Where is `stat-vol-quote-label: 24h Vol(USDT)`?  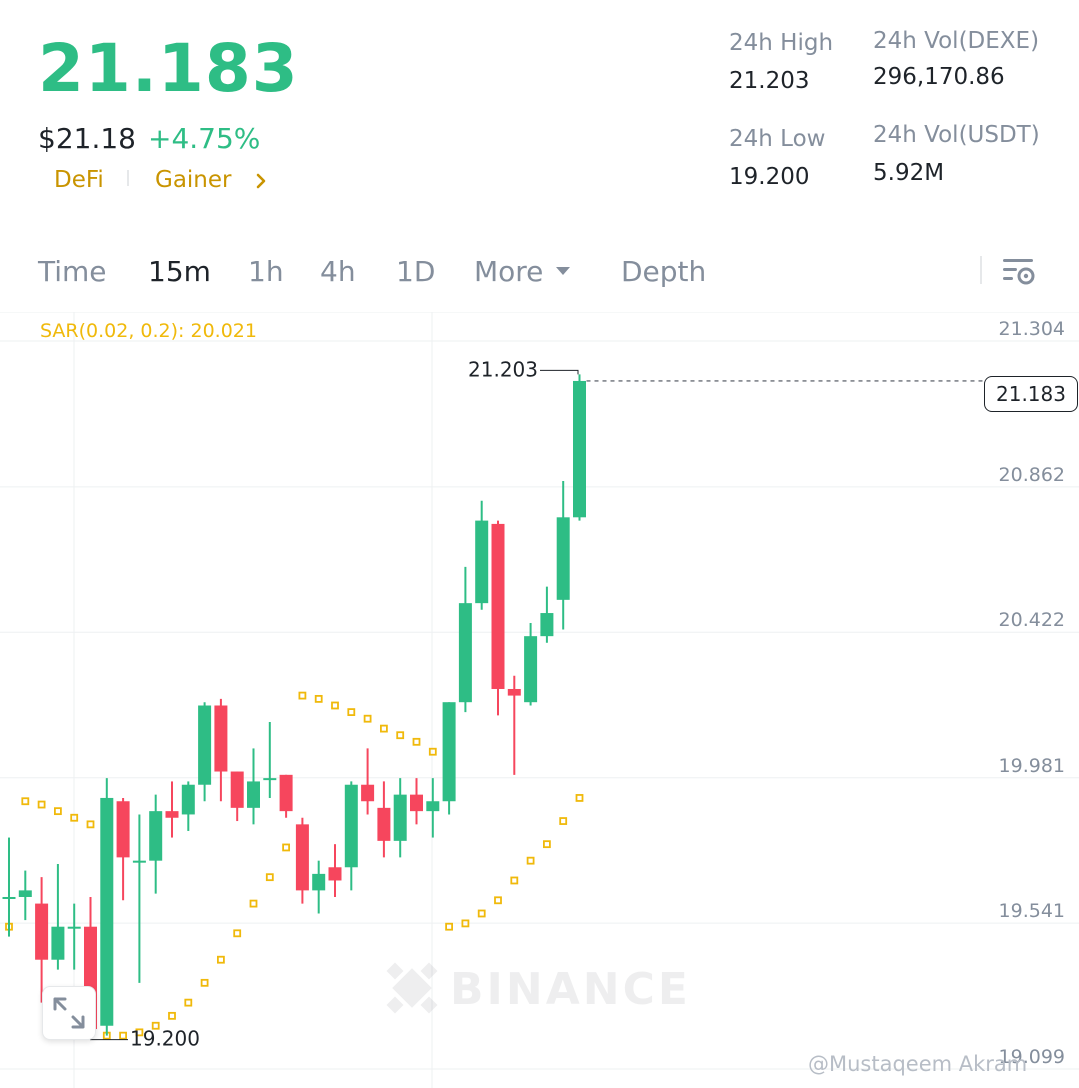 stat-vol-quote-label: 24h Vol(USDT) is located at coordinates (956, 135).